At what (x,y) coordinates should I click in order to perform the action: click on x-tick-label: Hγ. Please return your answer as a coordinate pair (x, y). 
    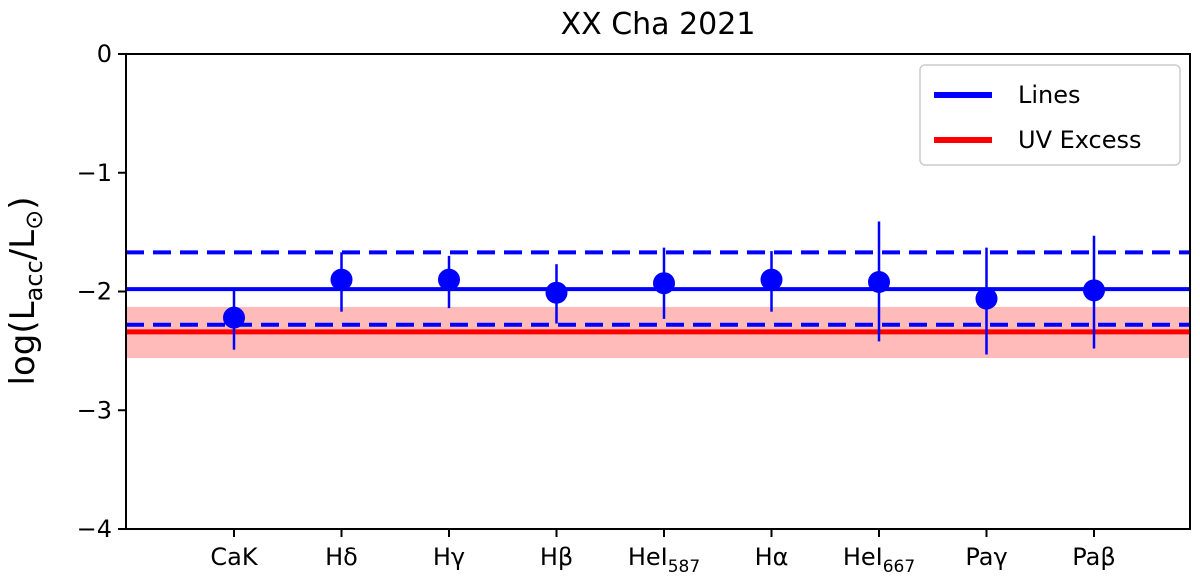
    Looking at the image, I should click on (449, 557).